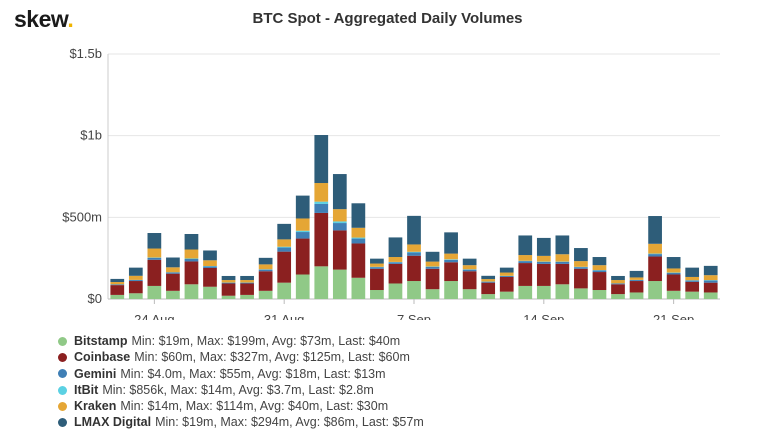 Image resolution: width=775 pixels, height=433 pixels. Describe the element at coordinates (62, 390) in the screenshot. I see `legend-swatch` at that location.